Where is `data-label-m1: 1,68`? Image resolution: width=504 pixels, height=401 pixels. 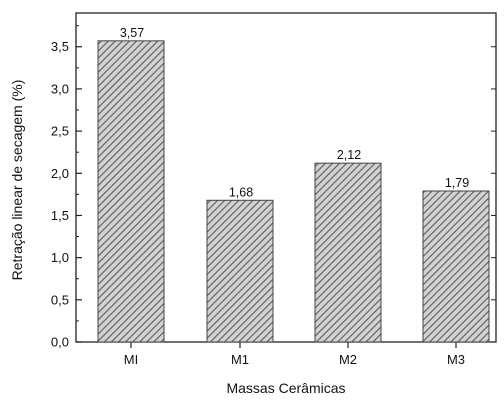
data-label-m1: 1,68 is located at coordinates (241, 192).